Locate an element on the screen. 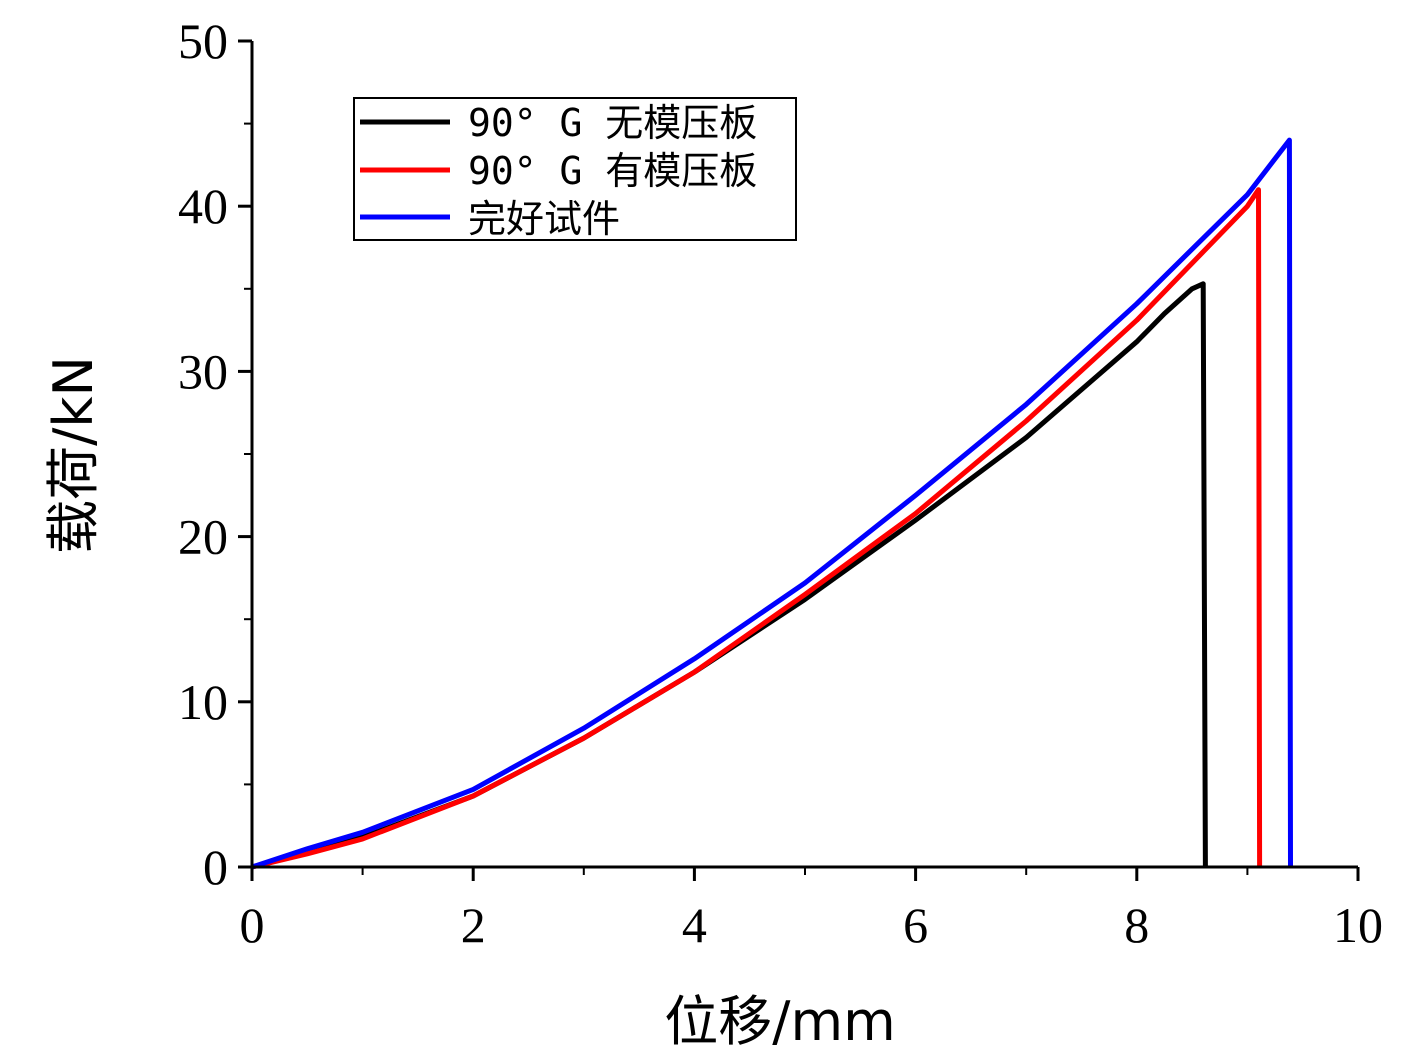 This screenshot has width=1417, height=1063. y-tick-label: 0 is located at coordinates (215, 867).